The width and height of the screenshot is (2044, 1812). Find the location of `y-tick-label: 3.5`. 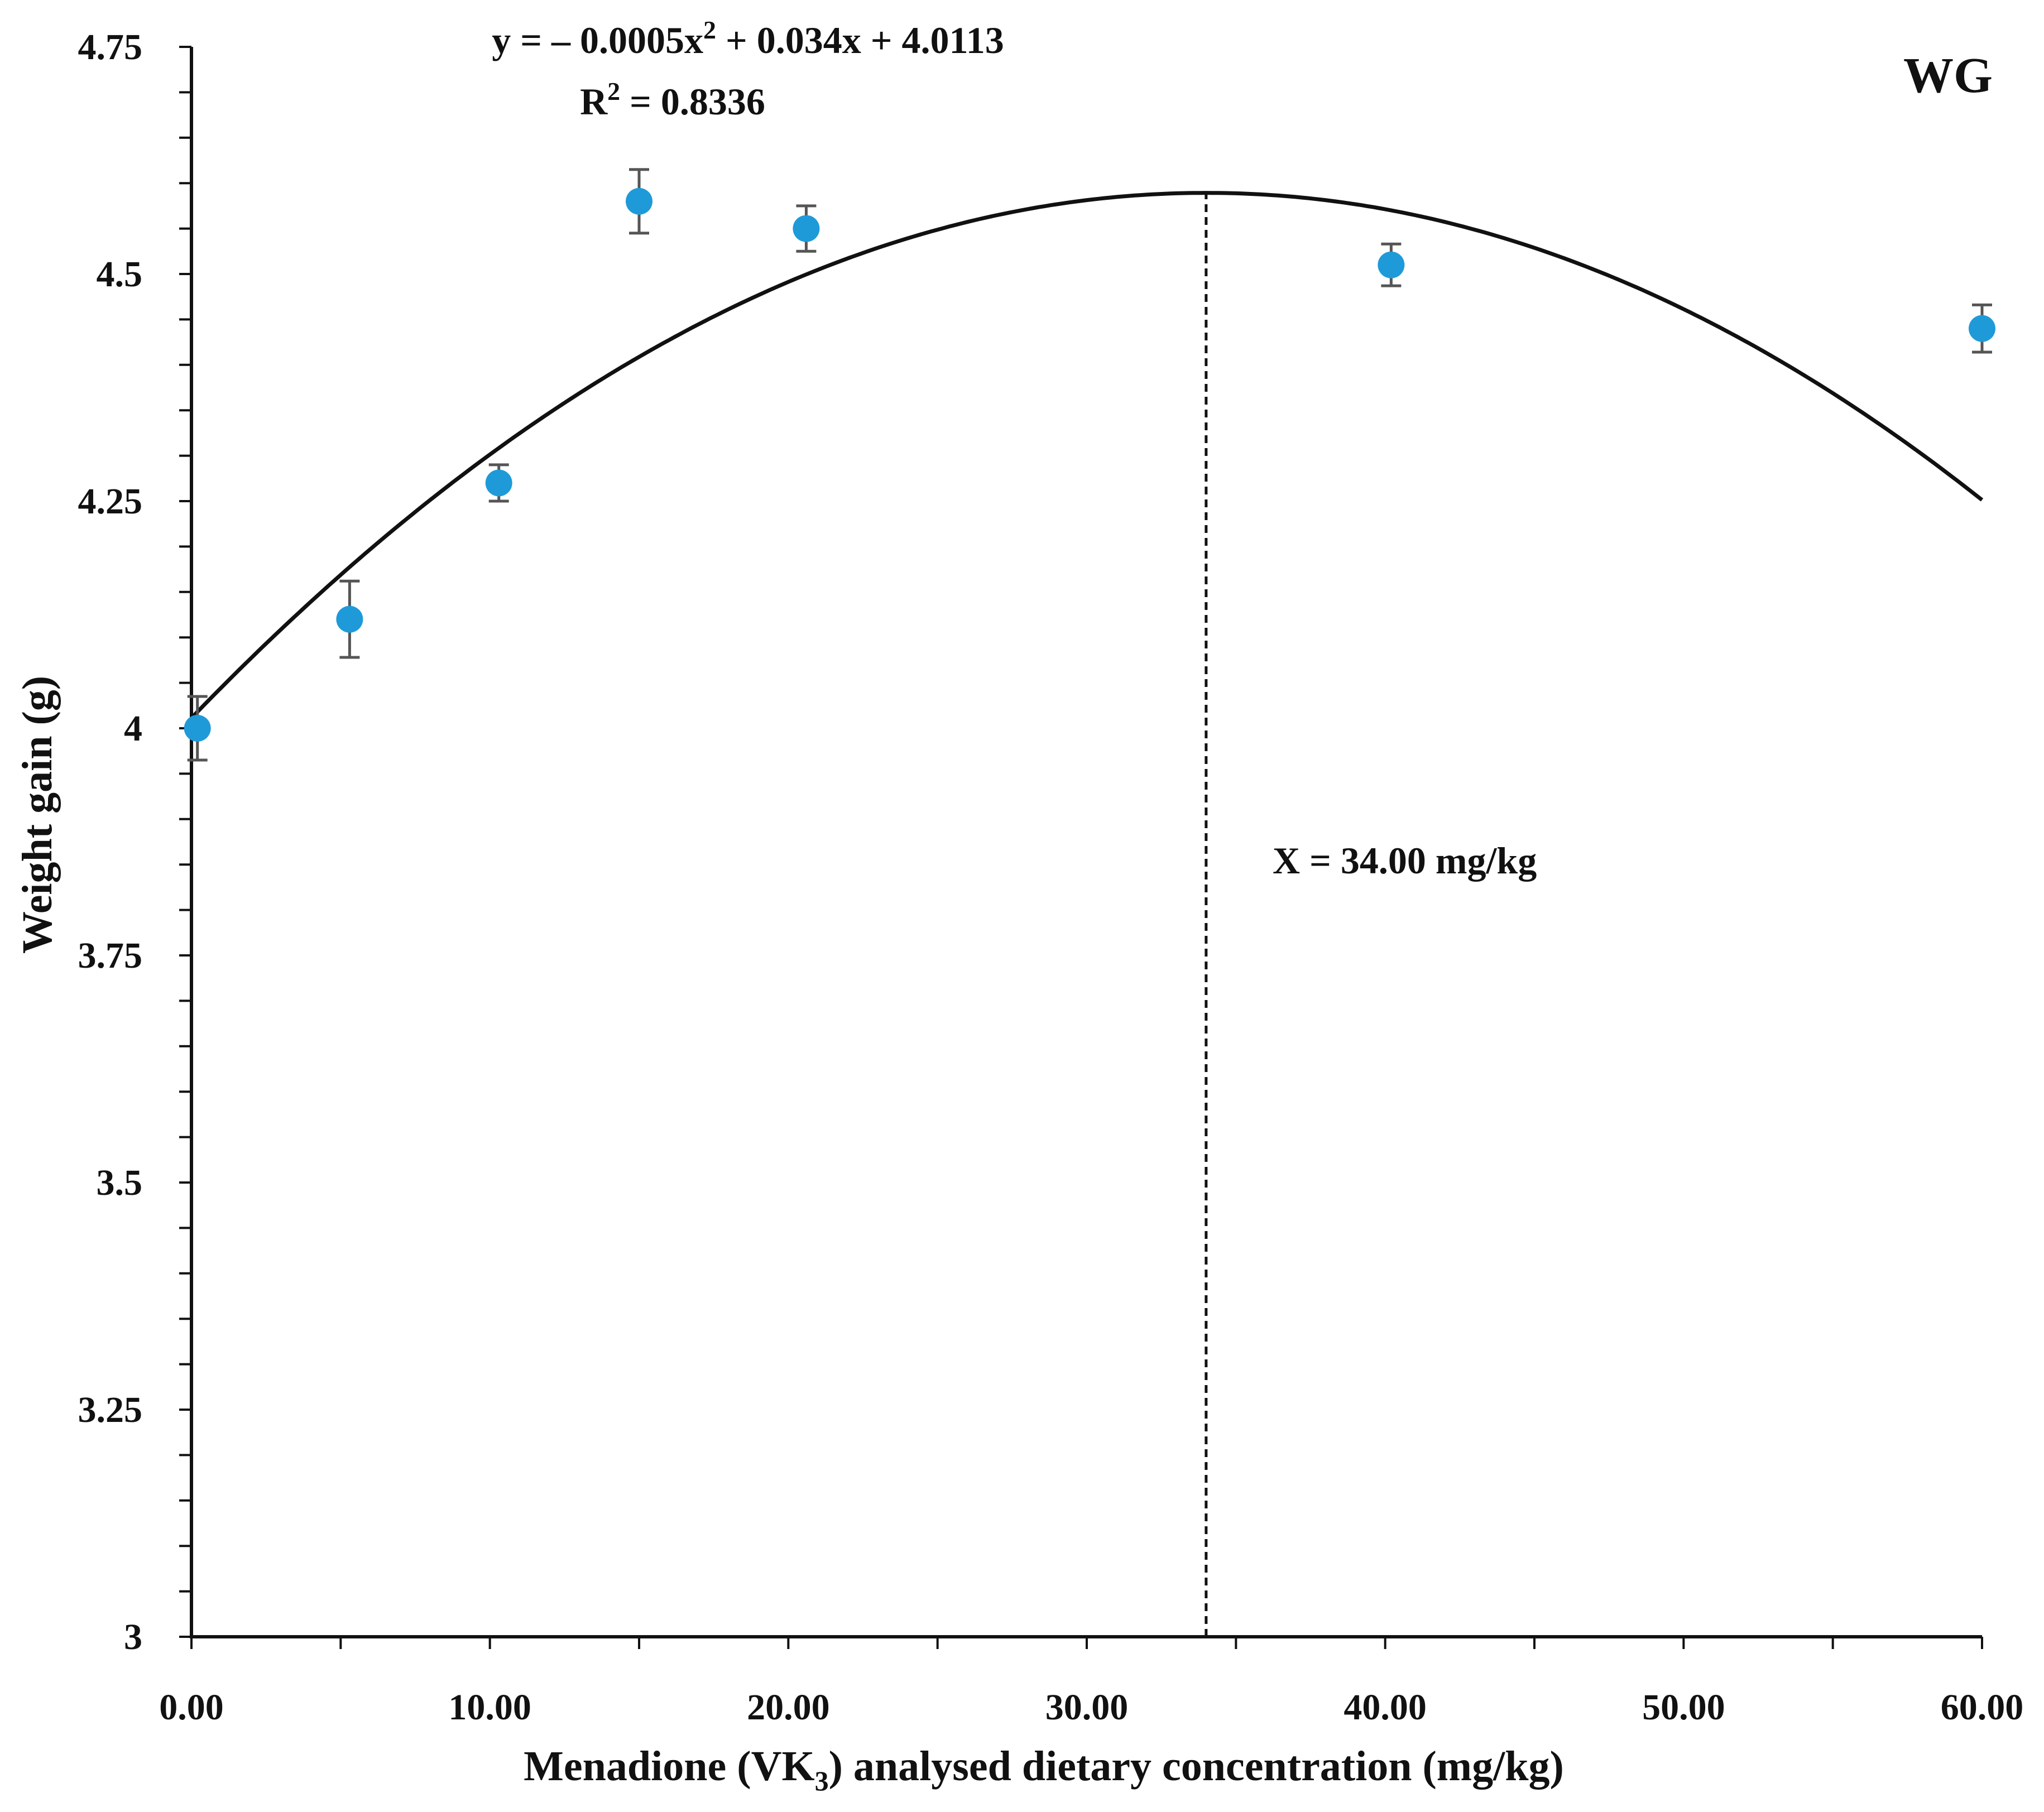

y-tick-label: 3.5 is located at coordinates (120, 1182).